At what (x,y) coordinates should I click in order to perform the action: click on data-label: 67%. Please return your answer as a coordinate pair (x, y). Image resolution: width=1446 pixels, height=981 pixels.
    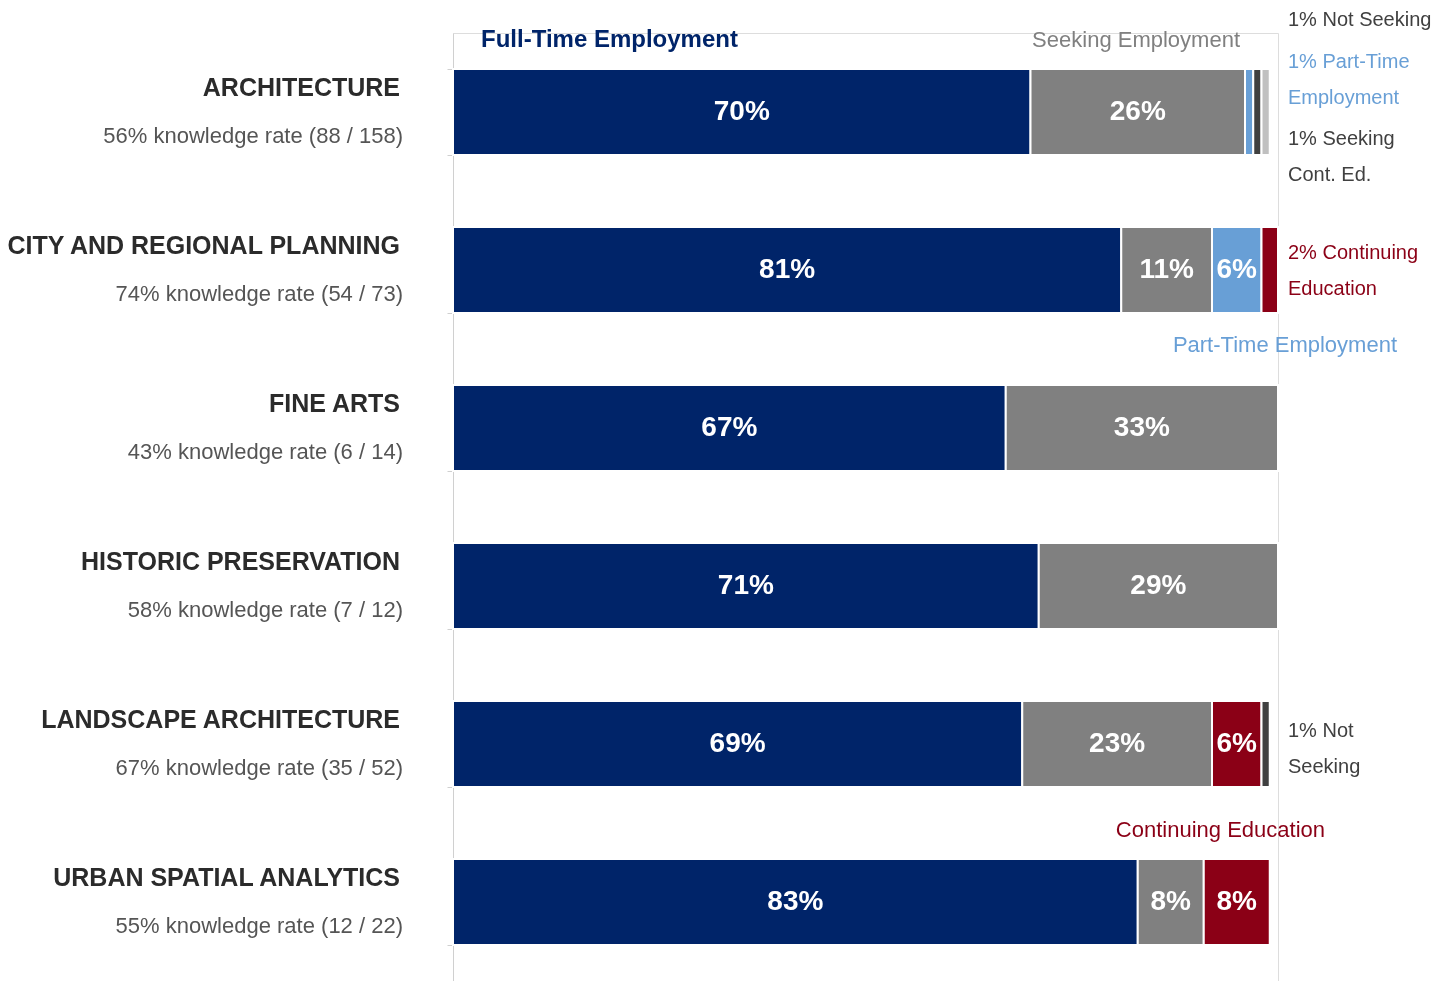
    Looking at the image, I should click on (729, 426).